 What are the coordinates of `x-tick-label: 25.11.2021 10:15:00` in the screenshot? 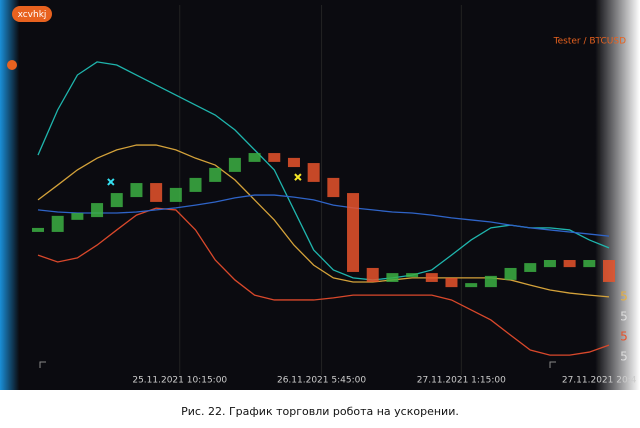 It's located at (179, 381).